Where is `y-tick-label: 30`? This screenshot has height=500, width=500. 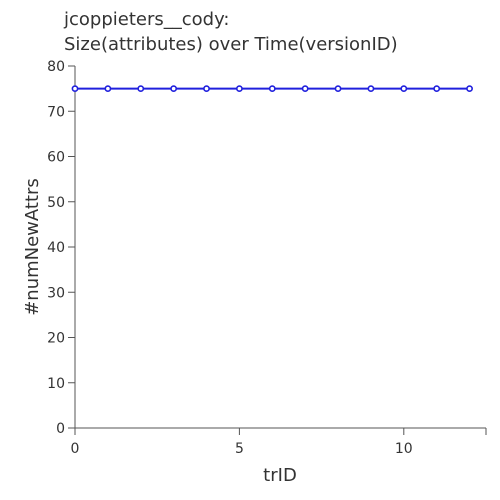 y-tick-label: 30 is located at coordinates (56, 293).